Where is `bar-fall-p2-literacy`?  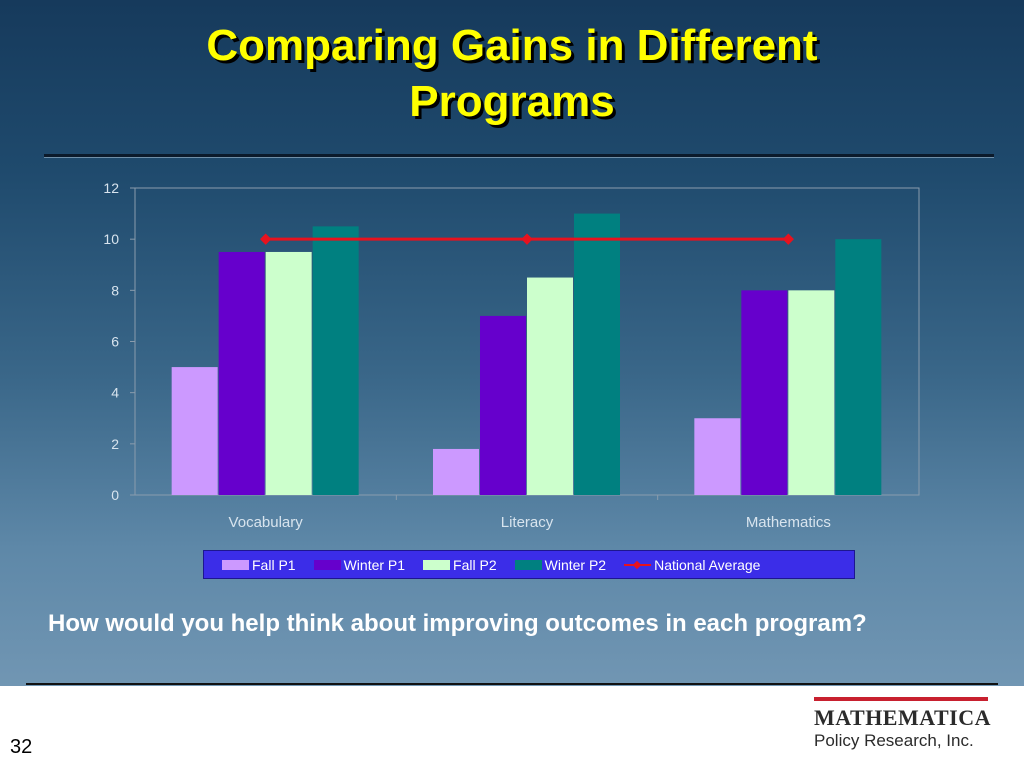 bar-fall-p2-literacy is located at coordinates (550, 386).